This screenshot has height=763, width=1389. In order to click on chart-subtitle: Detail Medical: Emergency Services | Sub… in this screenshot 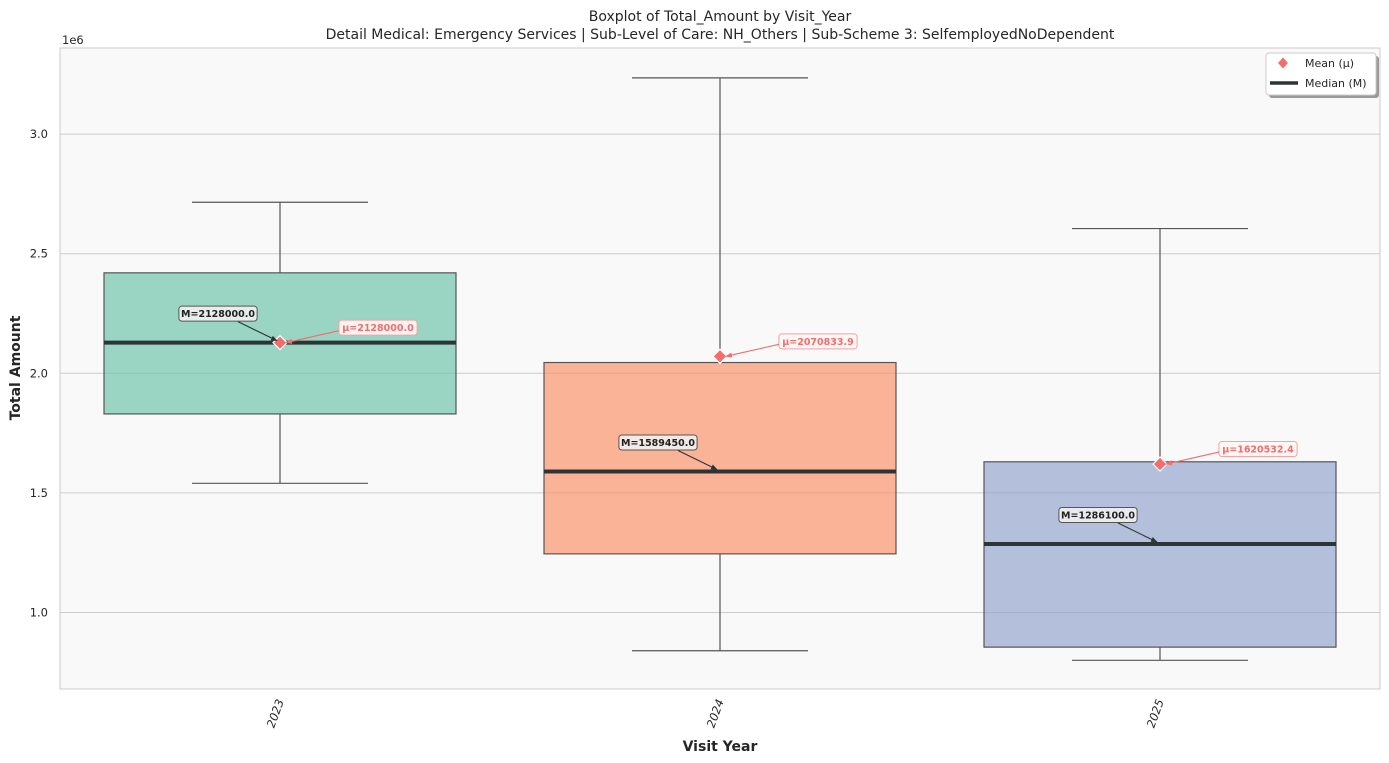, I will do `click(720, 35)`.